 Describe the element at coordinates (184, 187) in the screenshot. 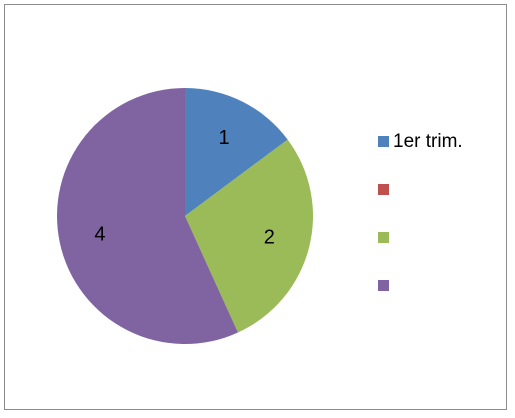

I see `pie-slice-labels: 1 2 4` at that location.